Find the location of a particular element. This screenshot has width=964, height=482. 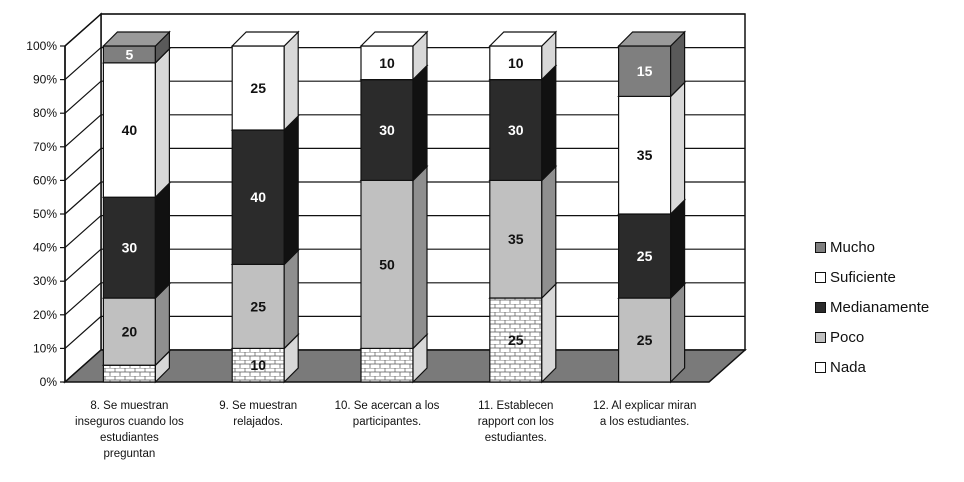

legend-item: Suficiente is located at coordinates (872, 277).